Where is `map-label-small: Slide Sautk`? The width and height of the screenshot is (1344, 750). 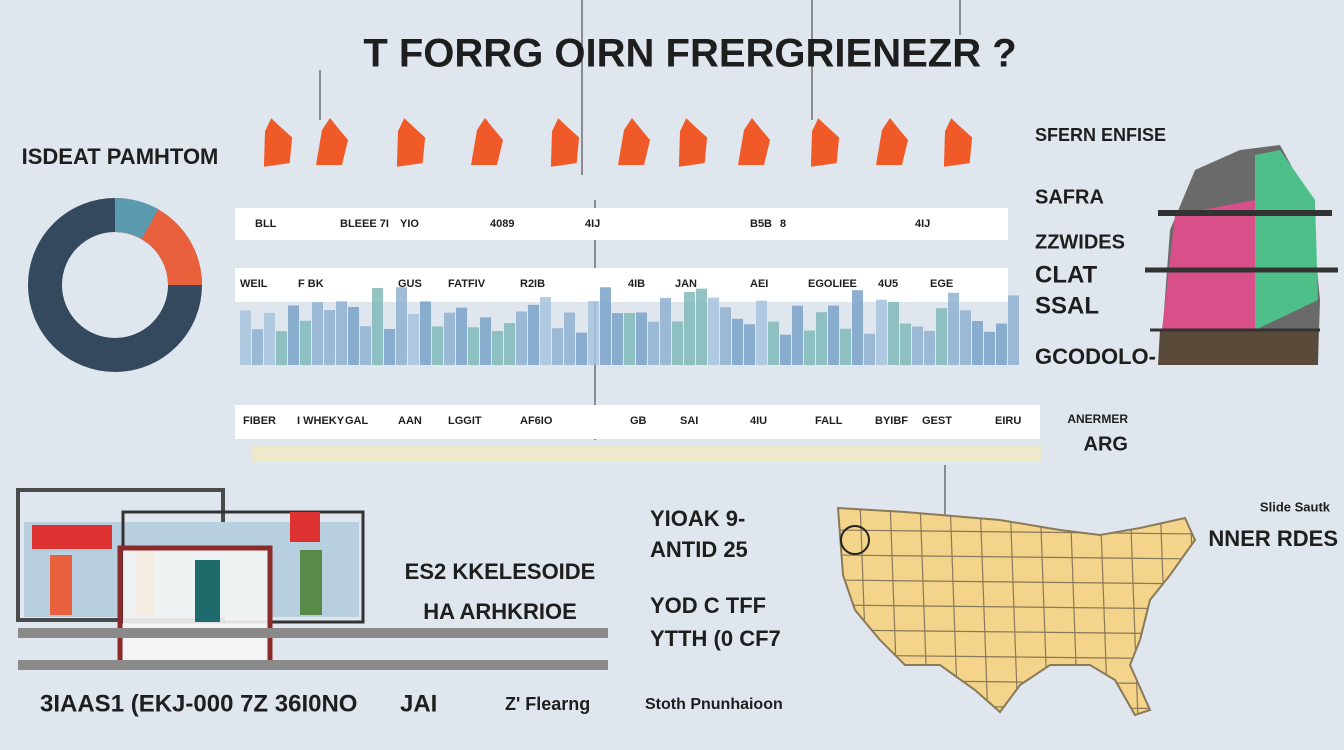
map-label-small: Slide Sautk is located at coordinates (1295, 506).